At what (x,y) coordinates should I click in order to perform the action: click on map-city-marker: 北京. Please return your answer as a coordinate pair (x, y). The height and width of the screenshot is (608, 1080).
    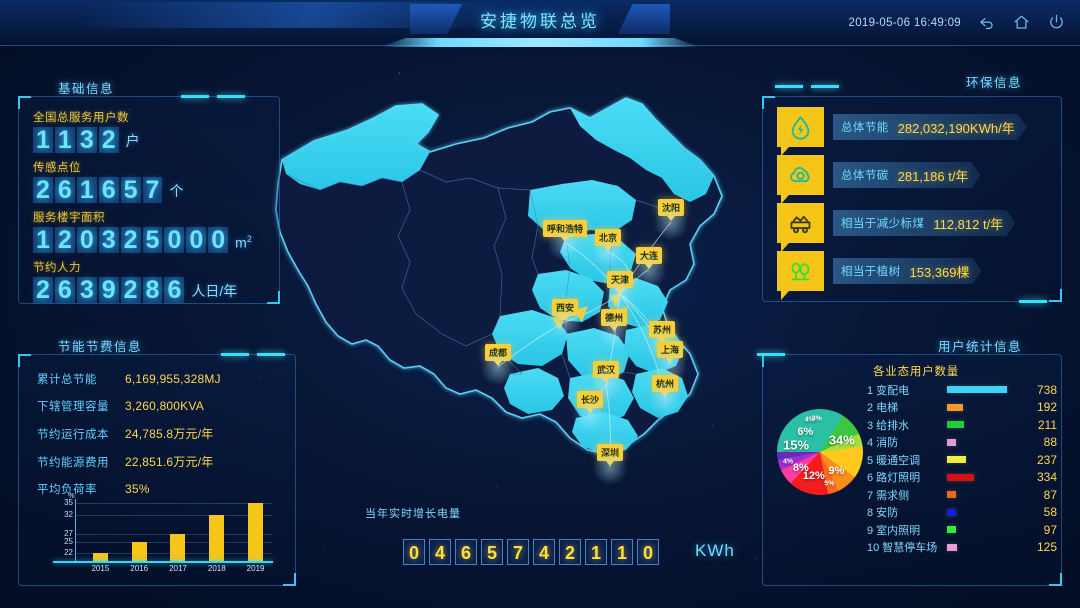
    Looking at the image, I should click on (607, 249).